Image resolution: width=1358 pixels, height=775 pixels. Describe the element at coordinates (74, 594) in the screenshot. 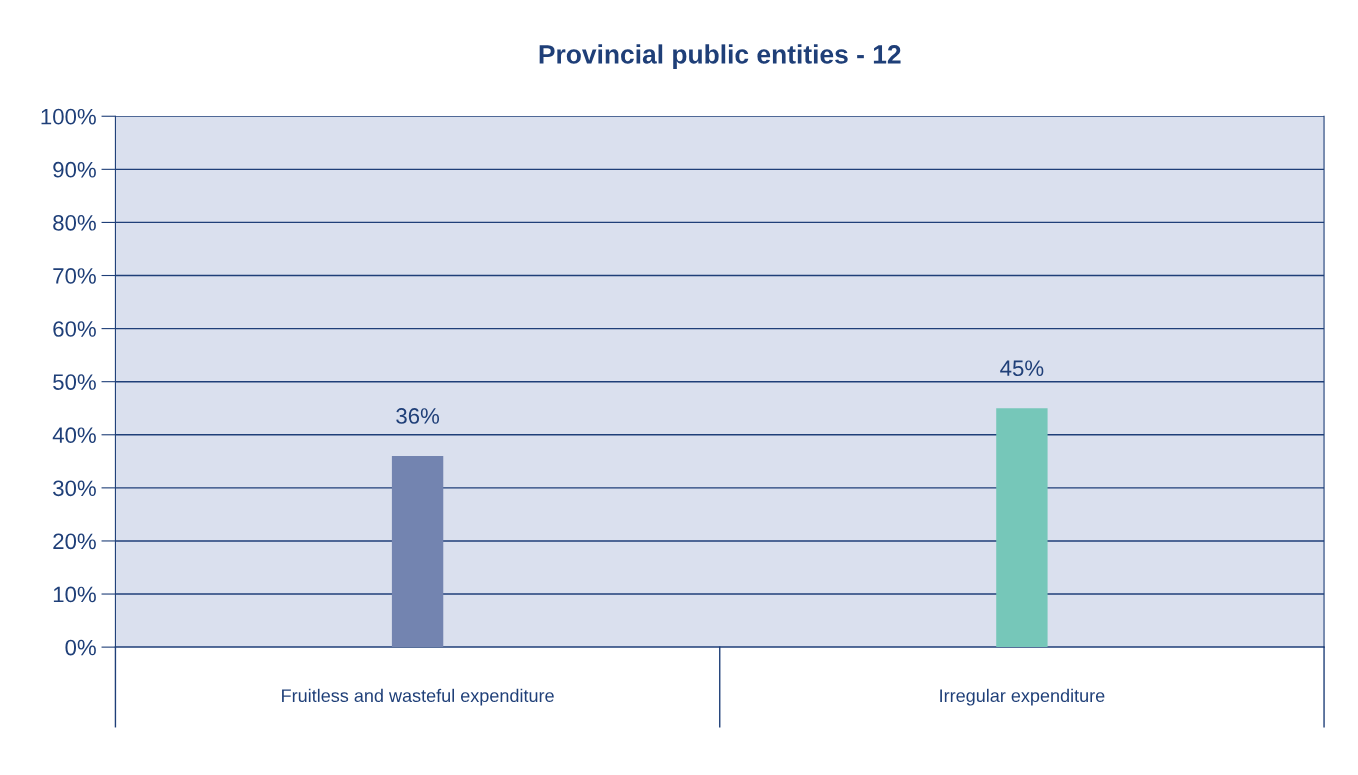

I see `y-tick-label: 10%` at that location.